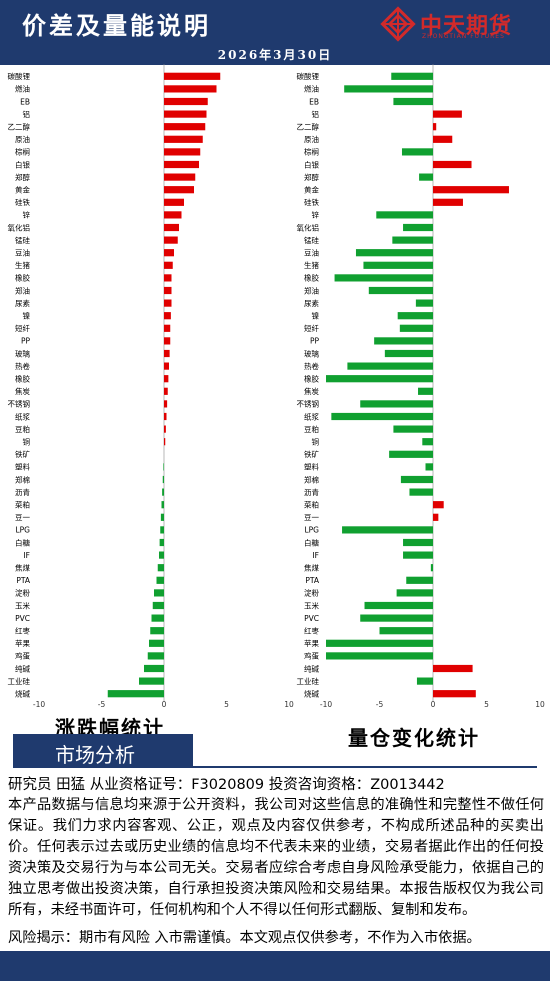 The image size is (550, 981). What do you see at coordinates (461, 24) in the screenshot?
I see `company-logo: 中天期货 ZHONGTIAN FUTURES` at bounding box center [461, 24].